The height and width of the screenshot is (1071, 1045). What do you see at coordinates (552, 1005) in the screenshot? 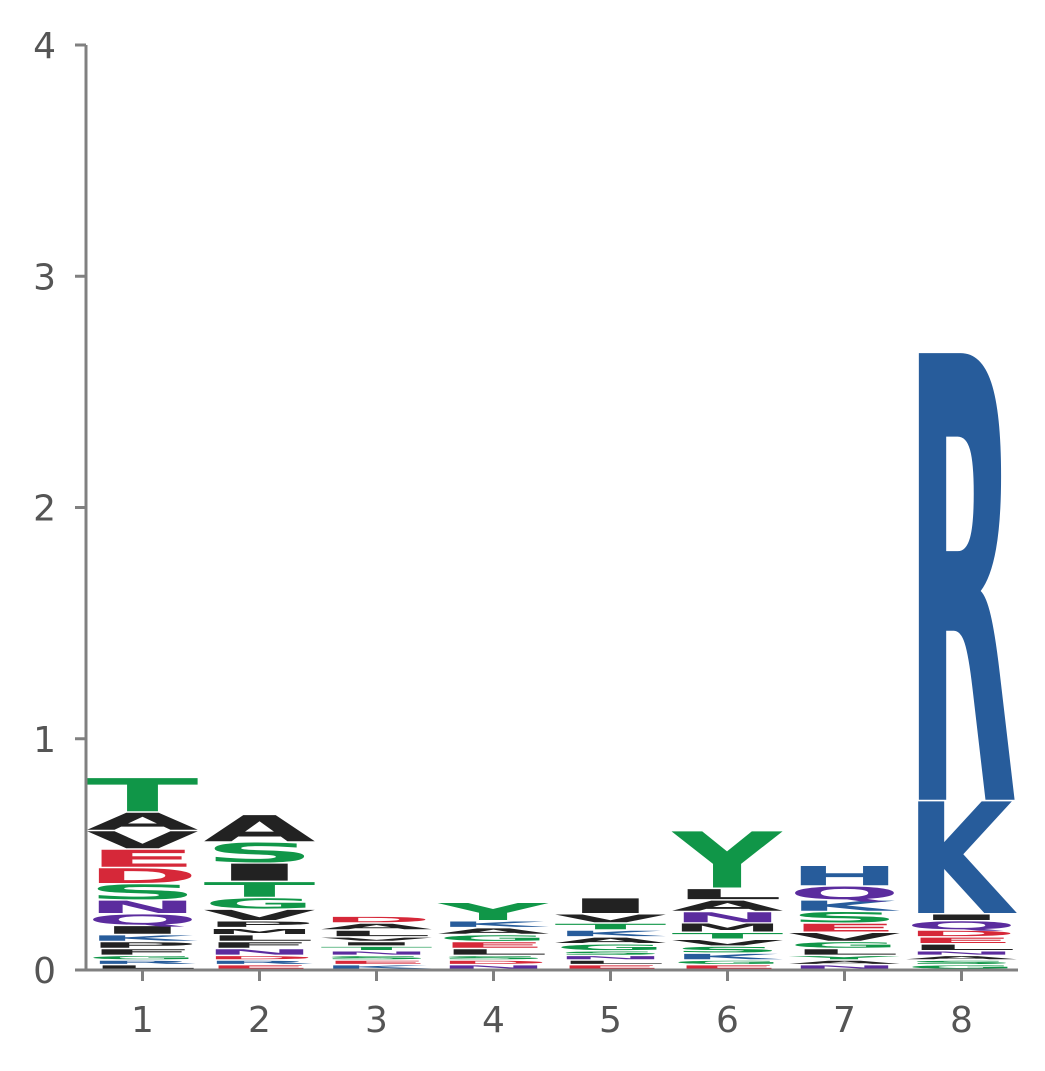
I see `x-tick-layer: 1 2 3 4 5 6 7 8` at bounding box center [552, 1005].